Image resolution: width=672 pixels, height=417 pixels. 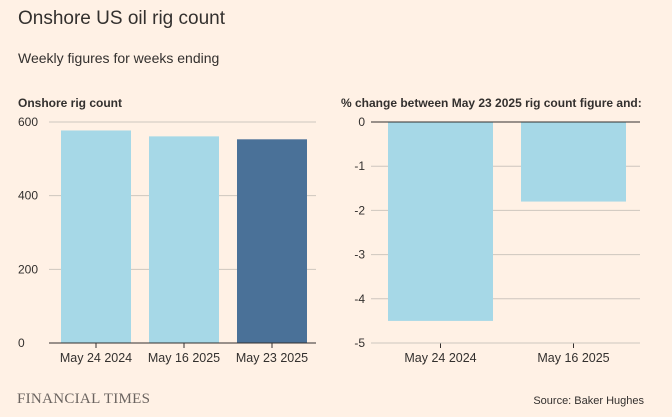 I want to click on right-y-tick-label: -1, so click(x=359, y=166).